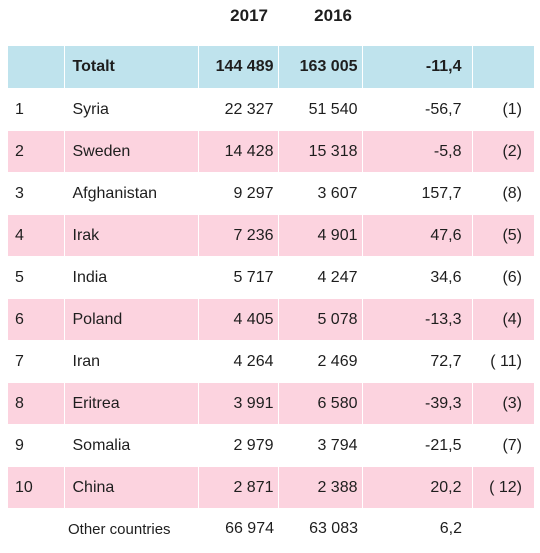  What do you see at coordinates (237, 151) in the screenshot?
I see `value-2017-cell: 14 428` at bounding box center [237, 151].